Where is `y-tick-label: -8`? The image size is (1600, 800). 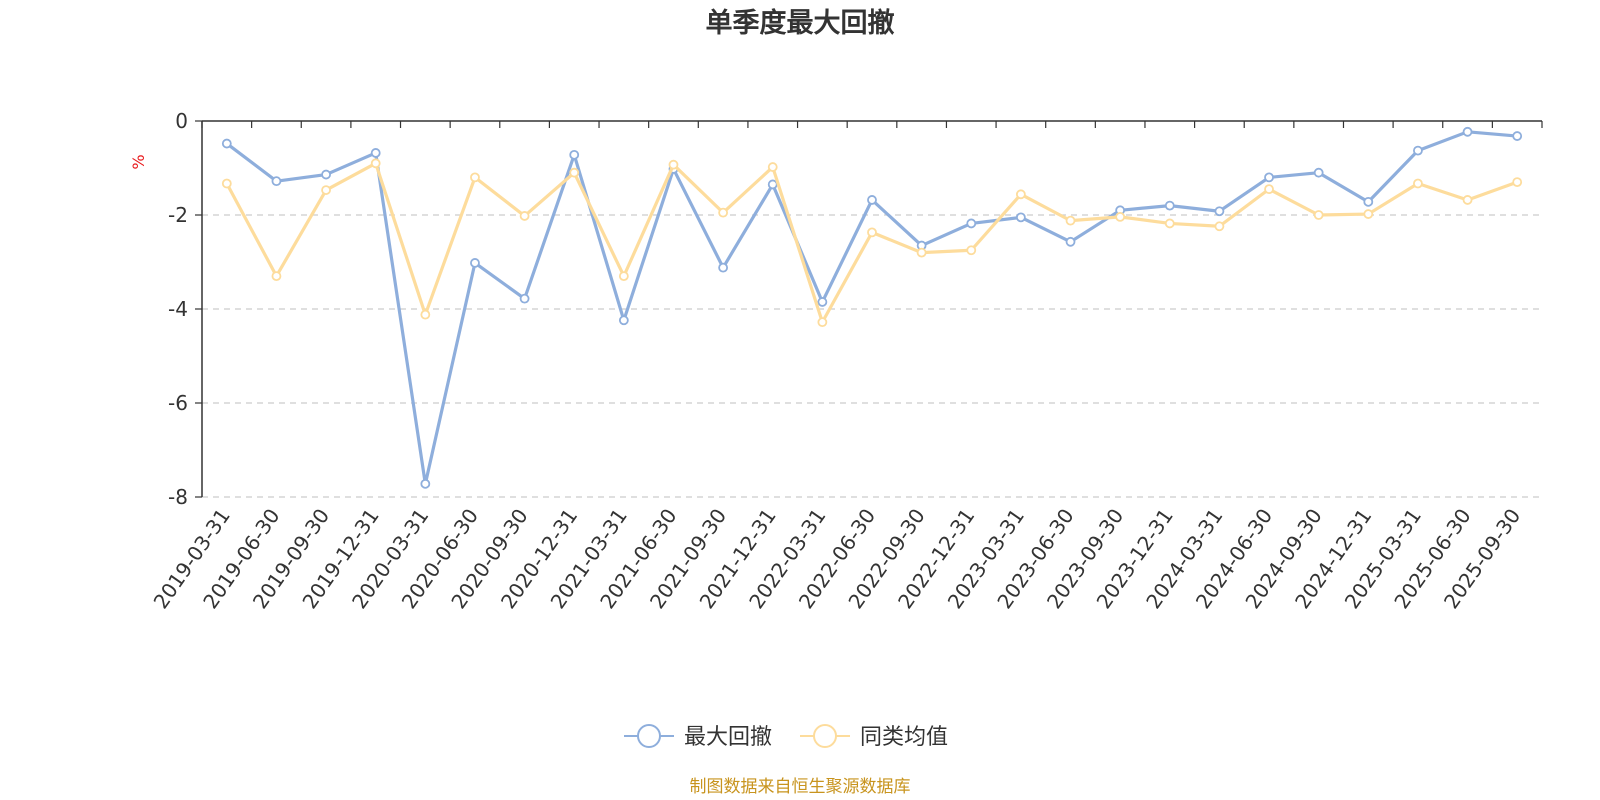 y-tick-label: -8 is located at coordinates (178, 497).